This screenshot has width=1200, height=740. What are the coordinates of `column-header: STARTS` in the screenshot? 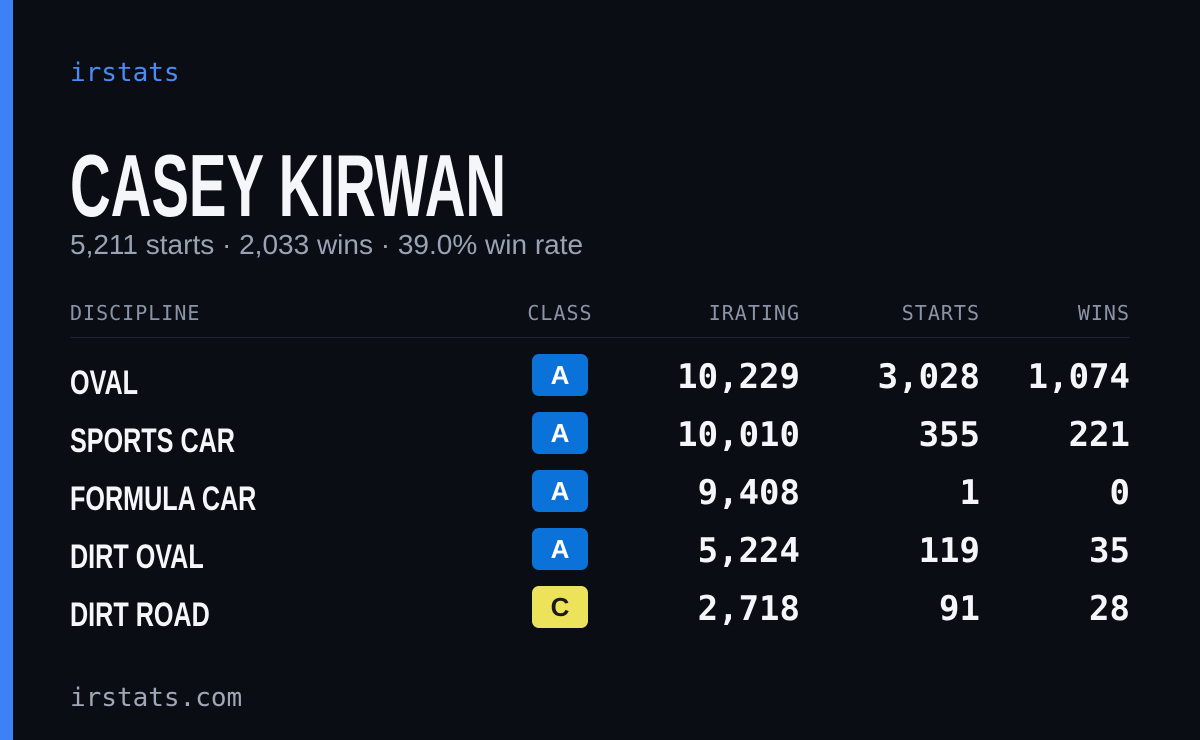 It's located at (940, 313).